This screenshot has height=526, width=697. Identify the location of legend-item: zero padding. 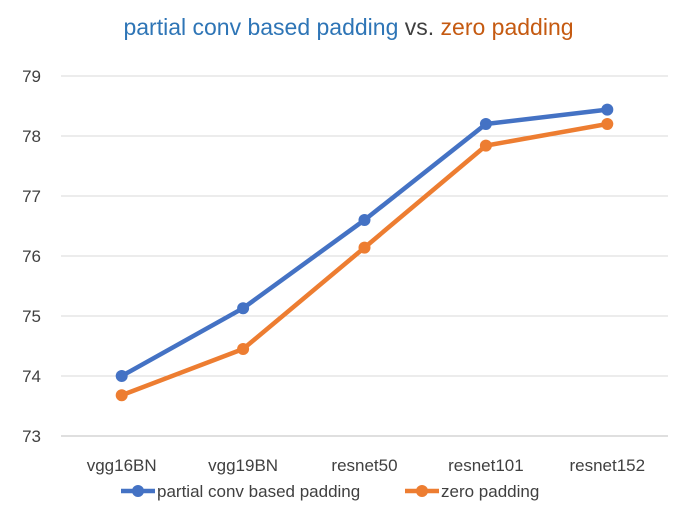
(472, 491).